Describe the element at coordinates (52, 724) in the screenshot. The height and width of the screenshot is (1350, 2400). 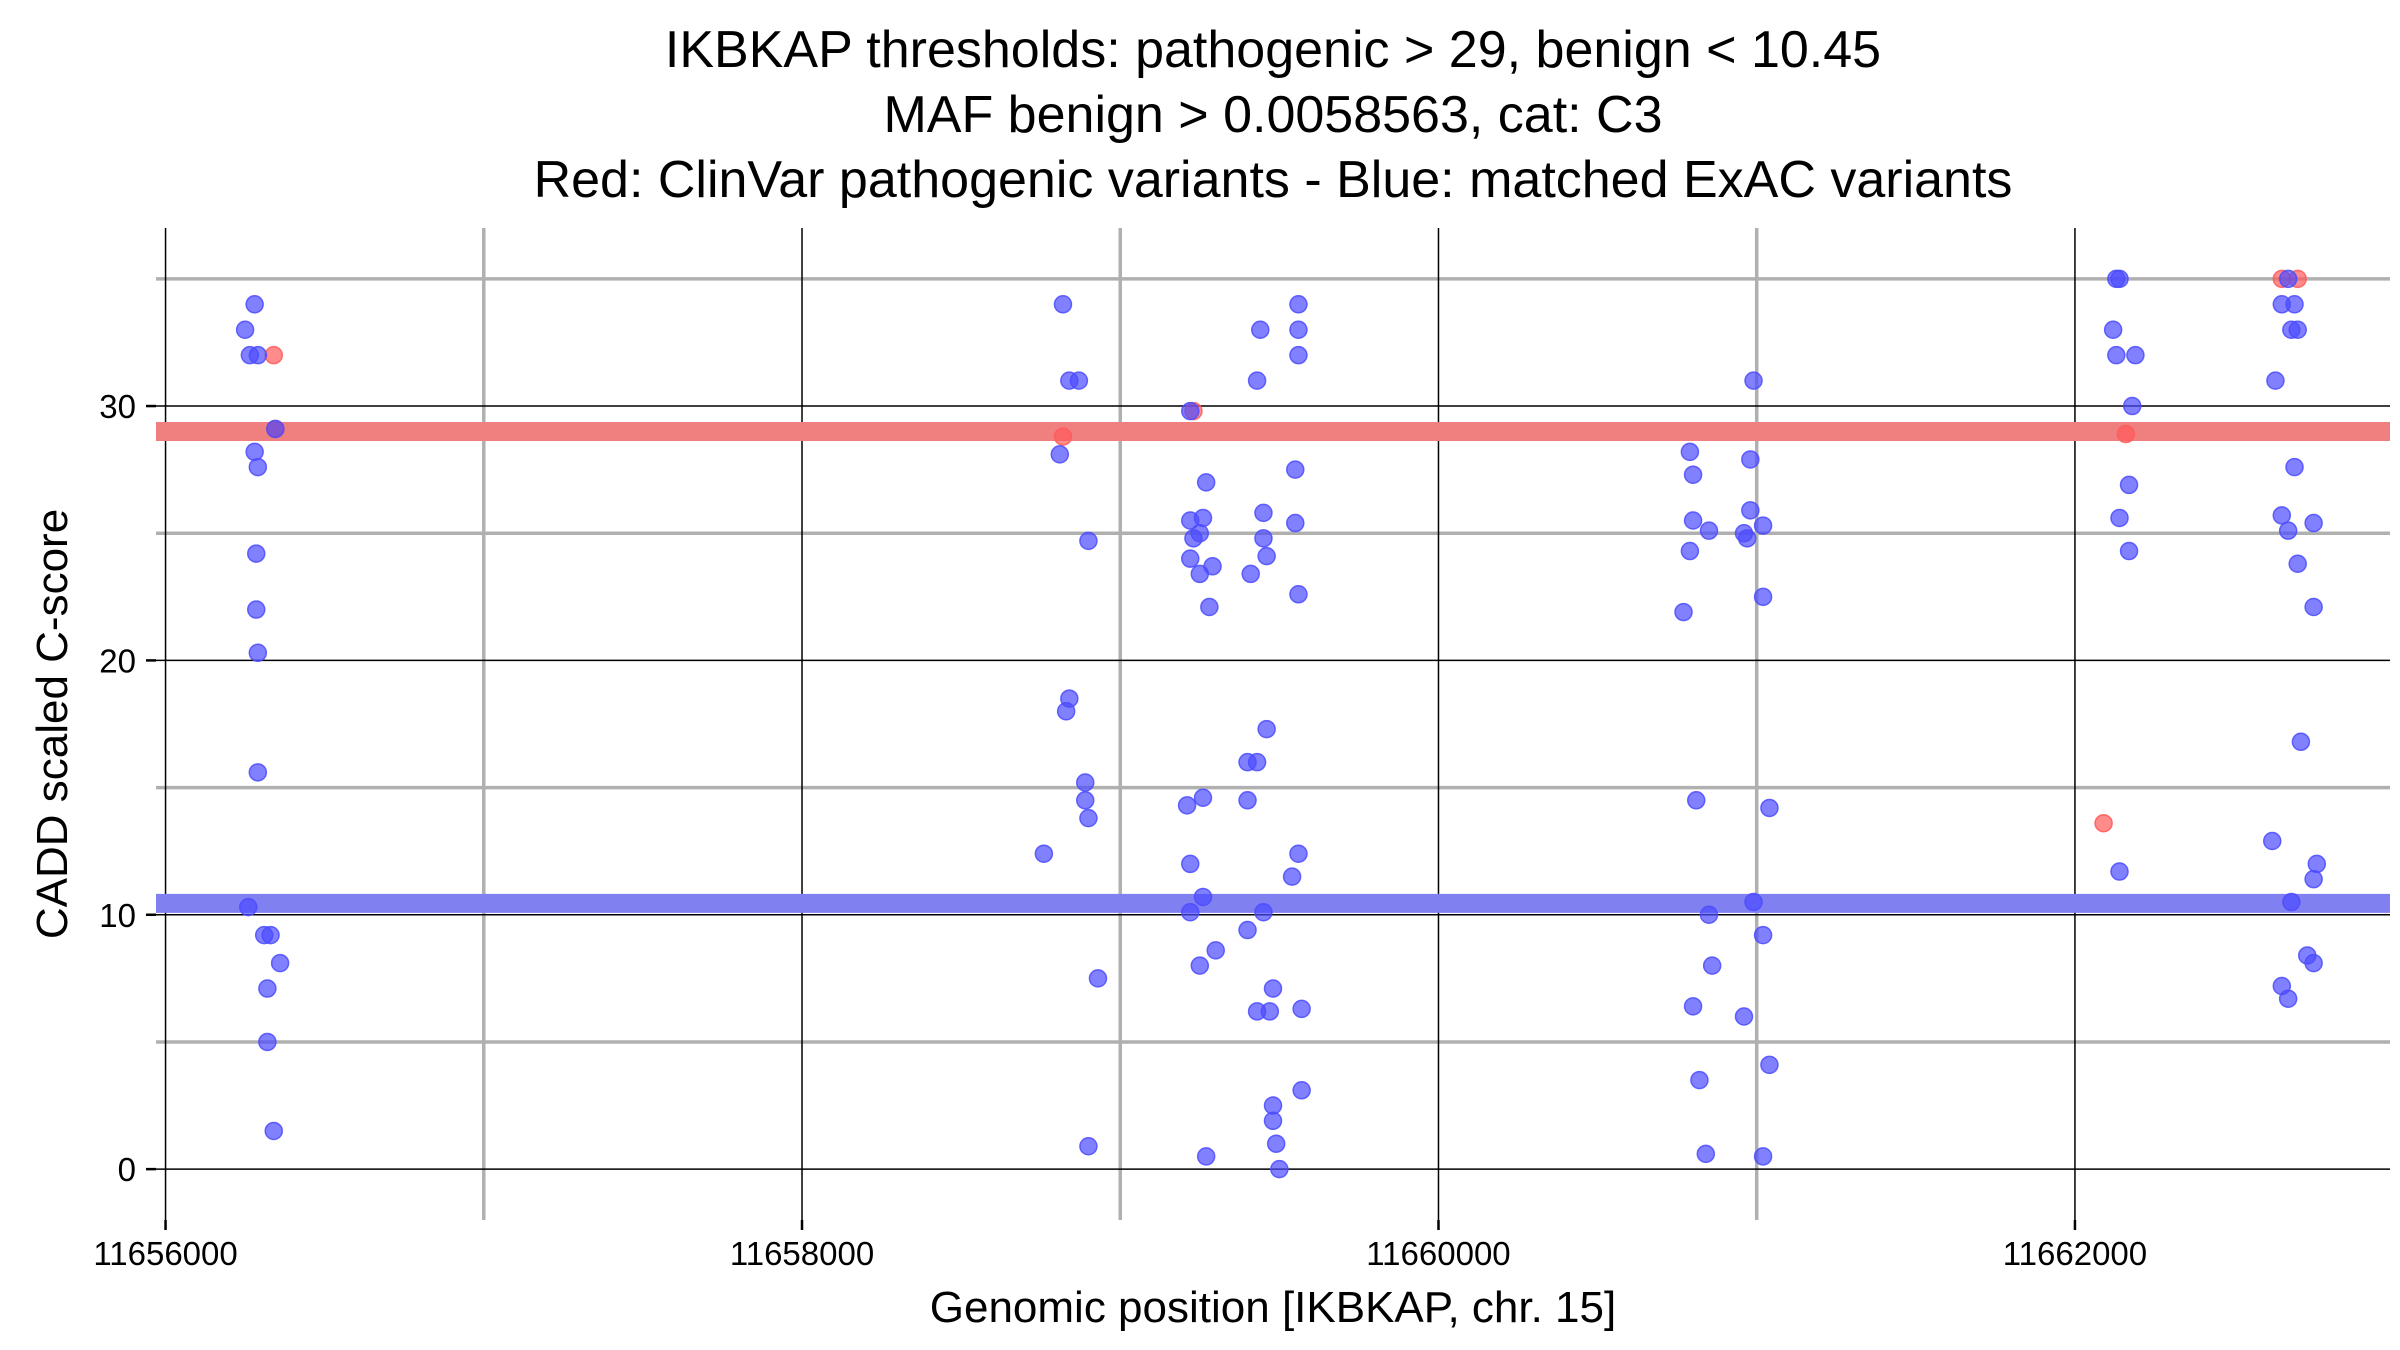
I see `y-axis-label: CADD scaled C-score` at that location.